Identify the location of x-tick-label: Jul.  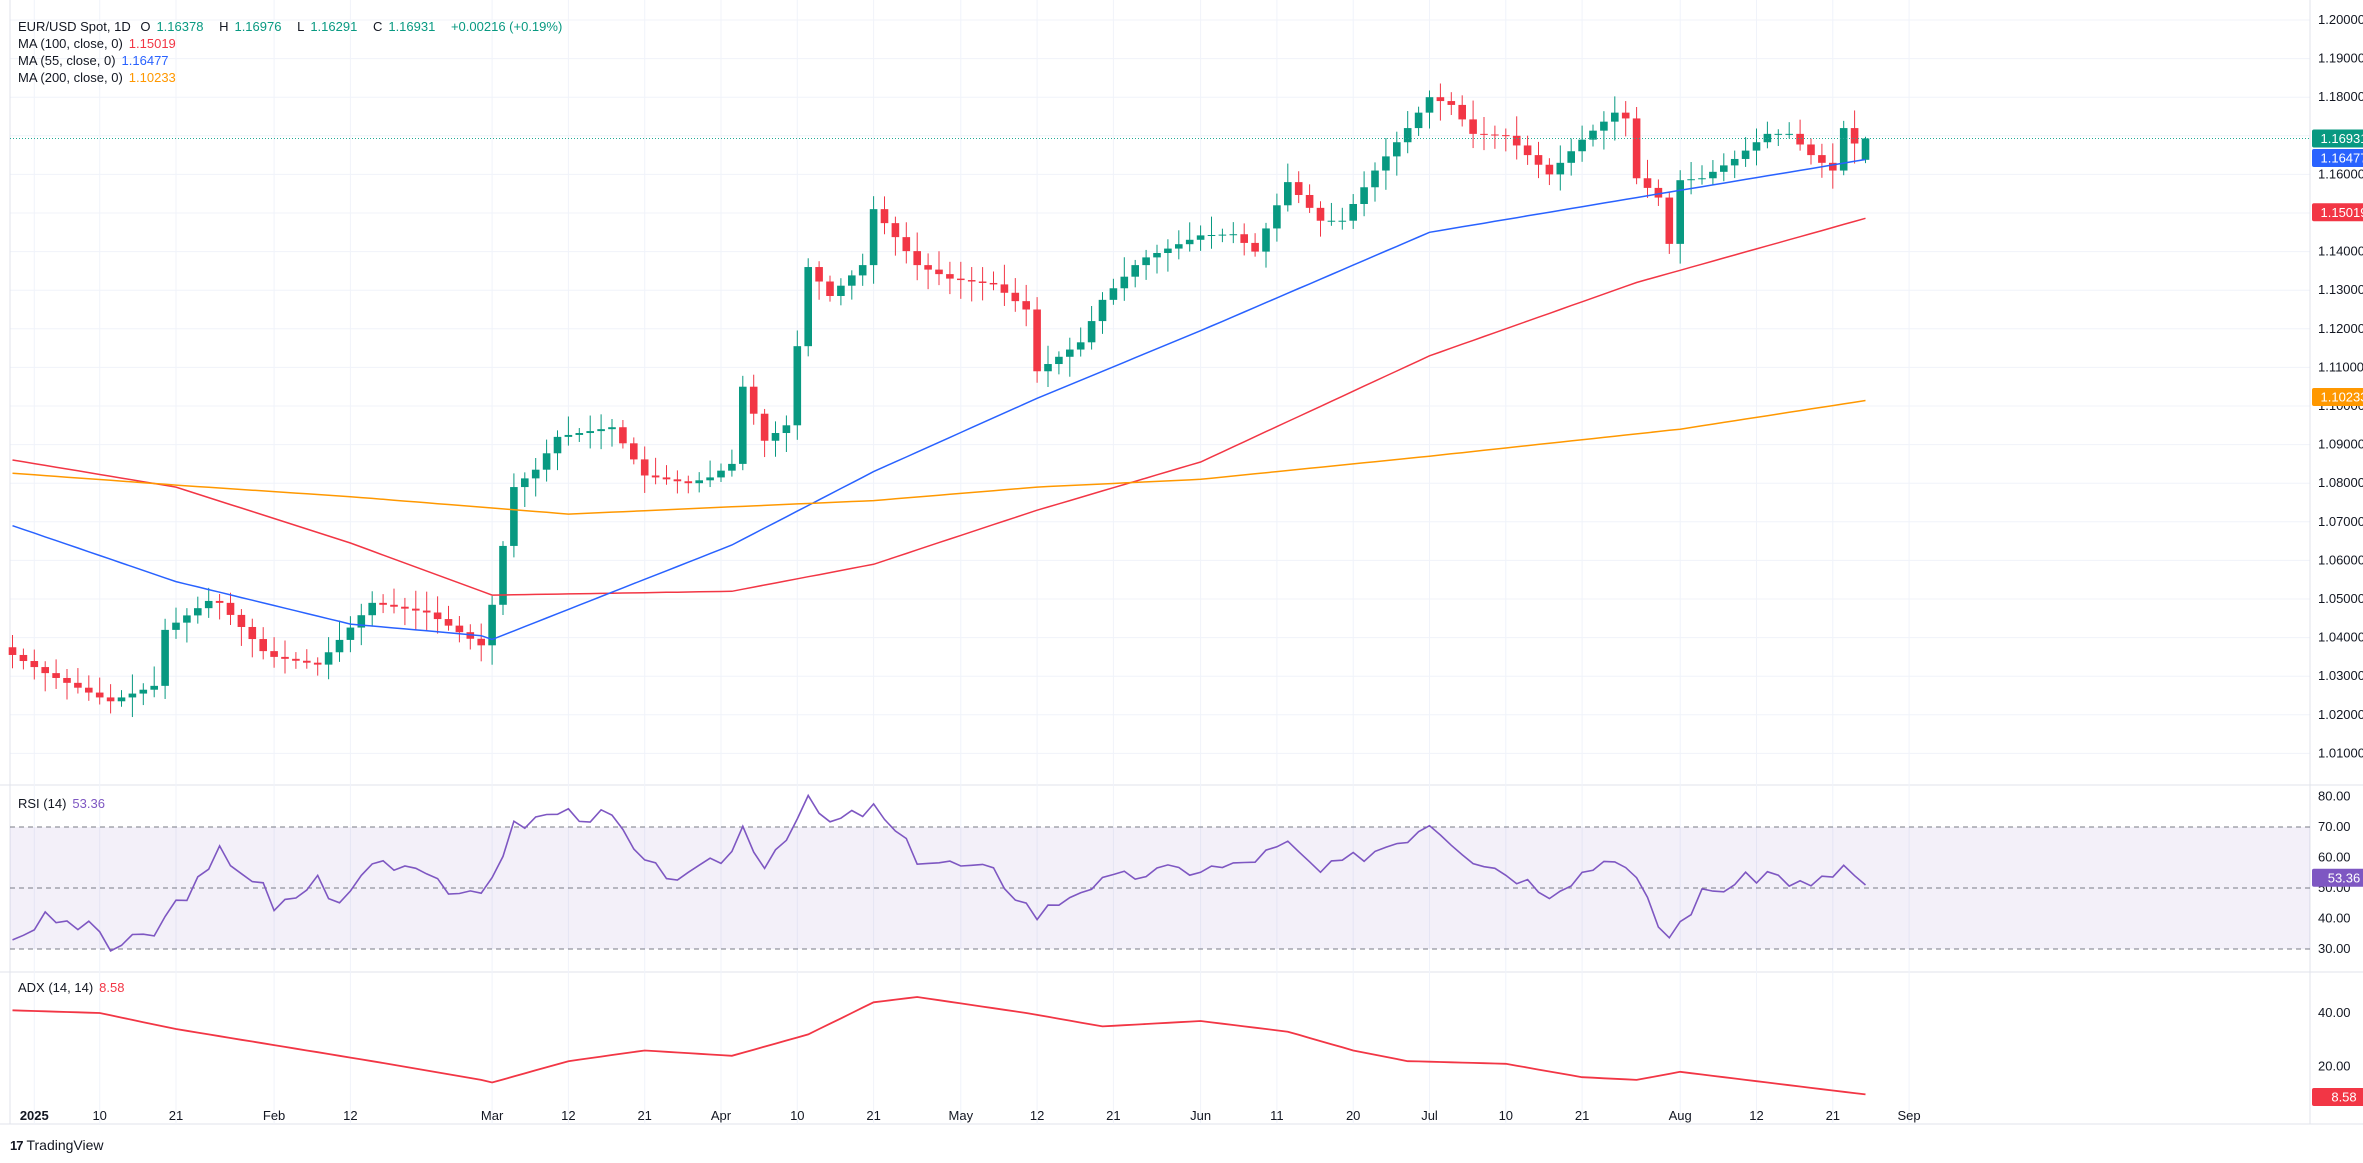
(1429, 1115).